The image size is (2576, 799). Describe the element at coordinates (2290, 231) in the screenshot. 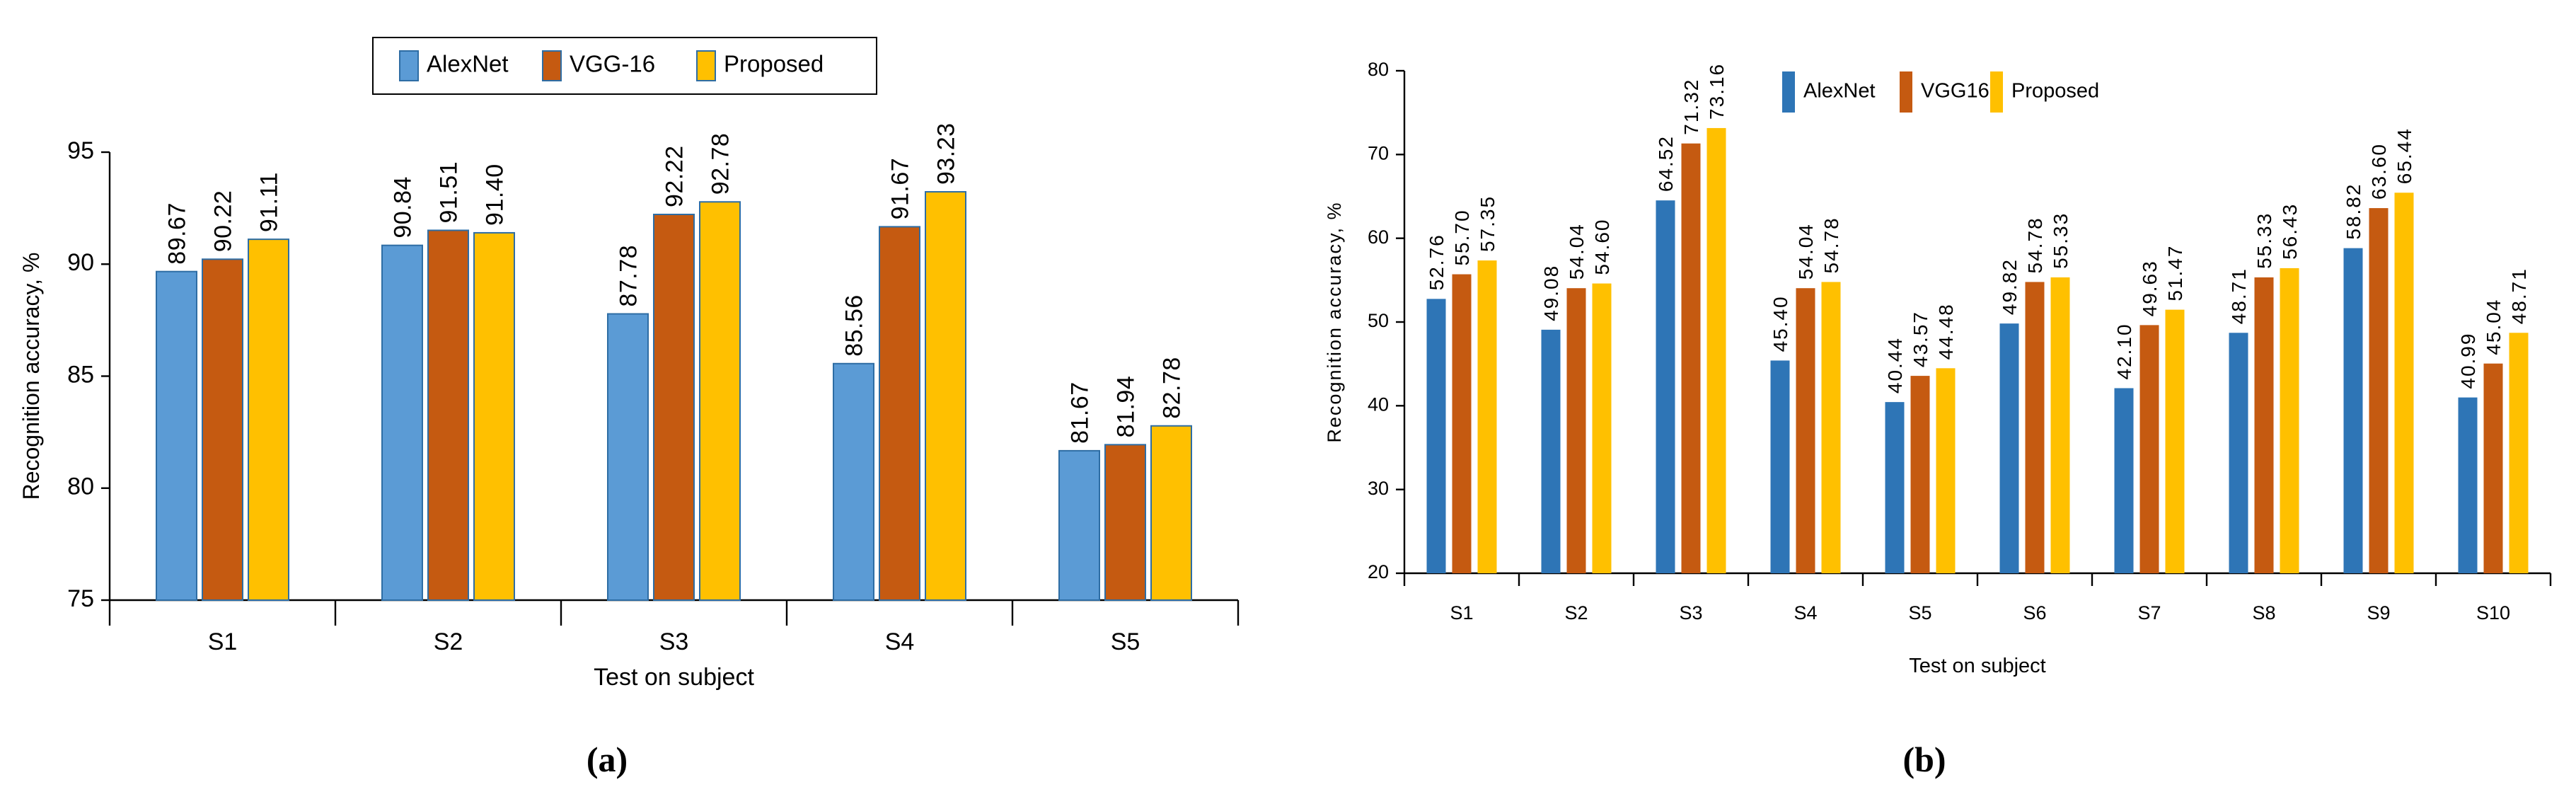

I see `data-label: 56.43` at that location.